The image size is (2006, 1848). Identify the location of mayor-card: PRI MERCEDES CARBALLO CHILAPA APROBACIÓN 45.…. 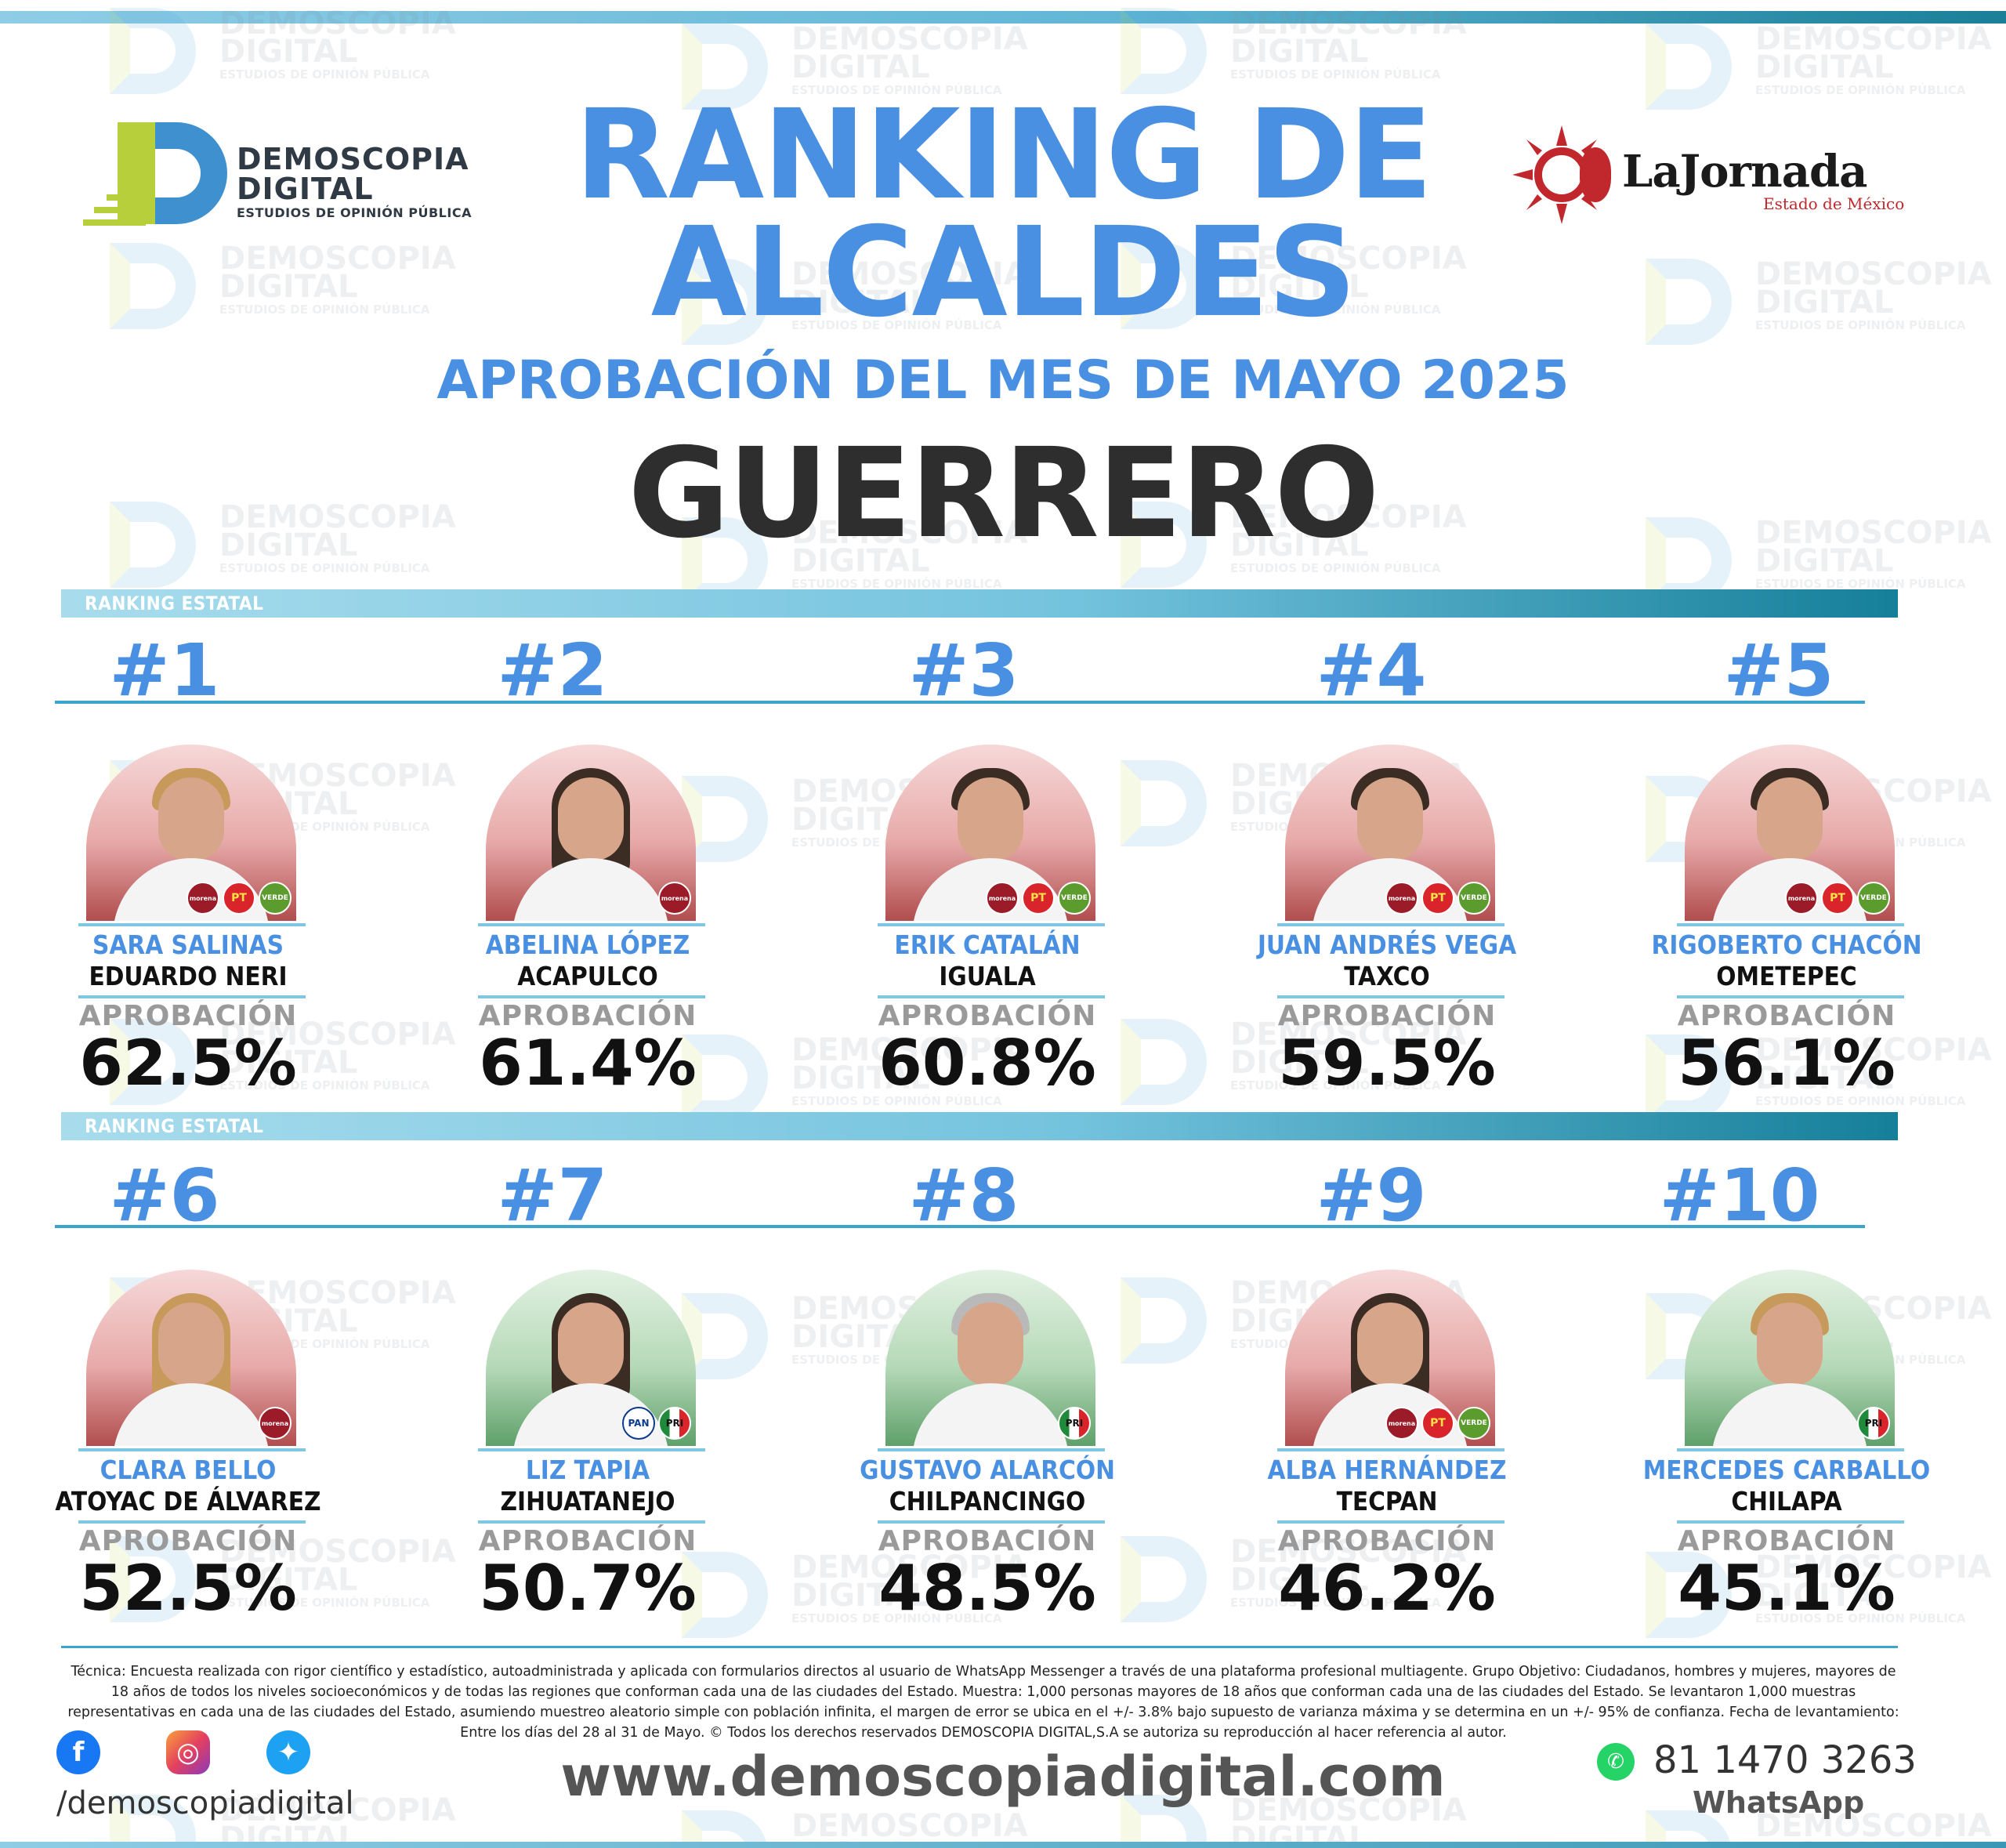
(1786, 1454).